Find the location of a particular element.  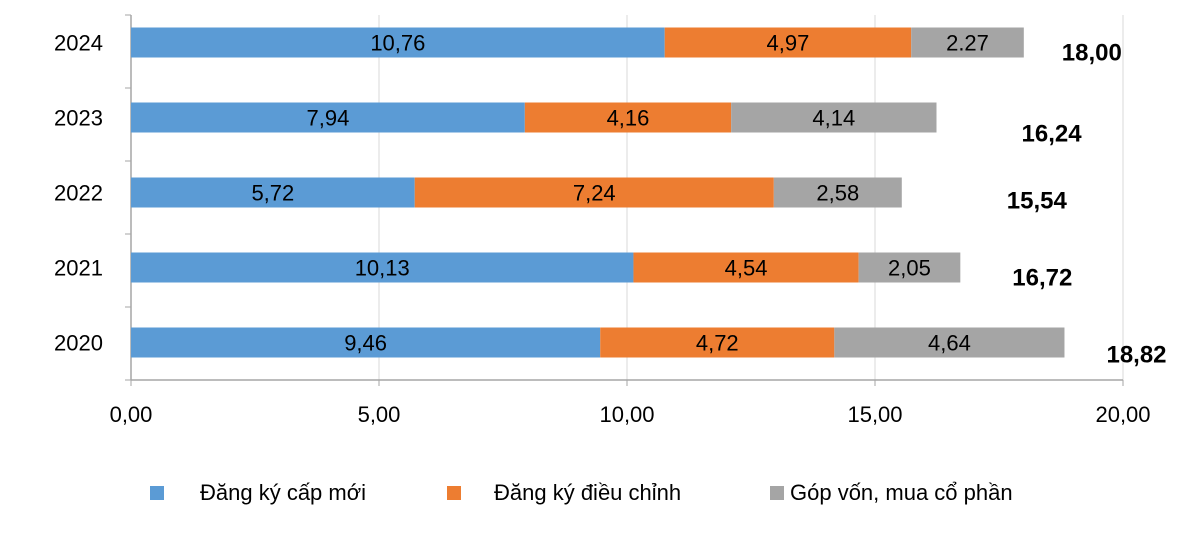

data-label: 7,94 is located at coordinates (327, 118).